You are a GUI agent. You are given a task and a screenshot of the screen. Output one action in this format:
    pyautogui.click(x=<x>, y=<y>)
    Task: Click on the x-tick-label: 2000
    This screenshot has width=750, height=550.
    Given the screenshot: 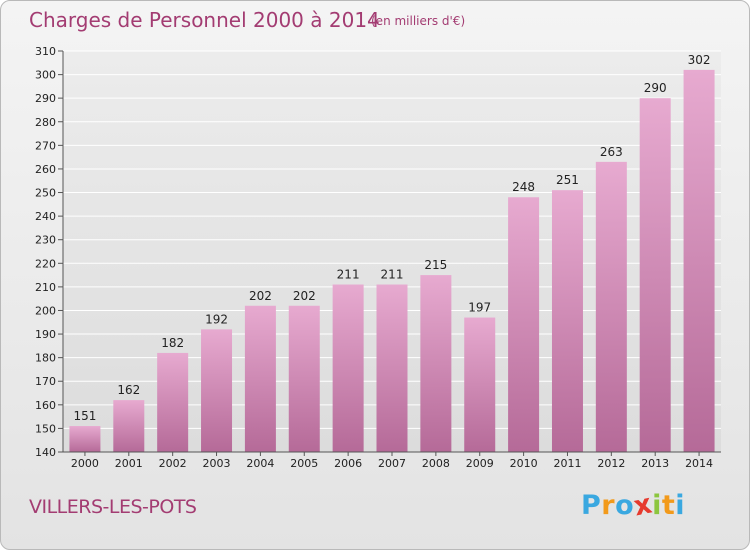 What is the action you would take?
    pyautogui.click(x=85, y=463)
    